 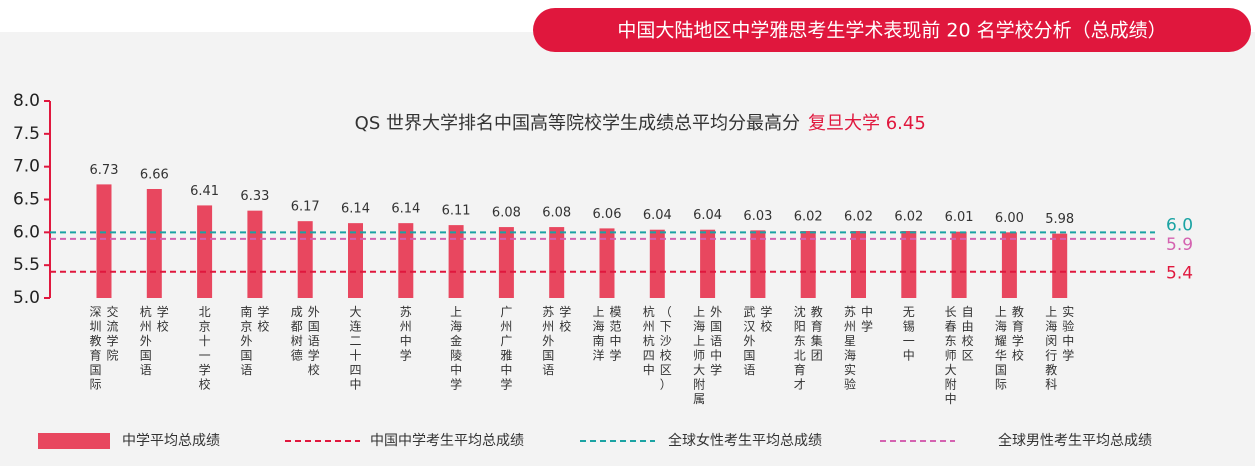 I want to click on y-tick-label: 6.0, so click(x=26, y=232).